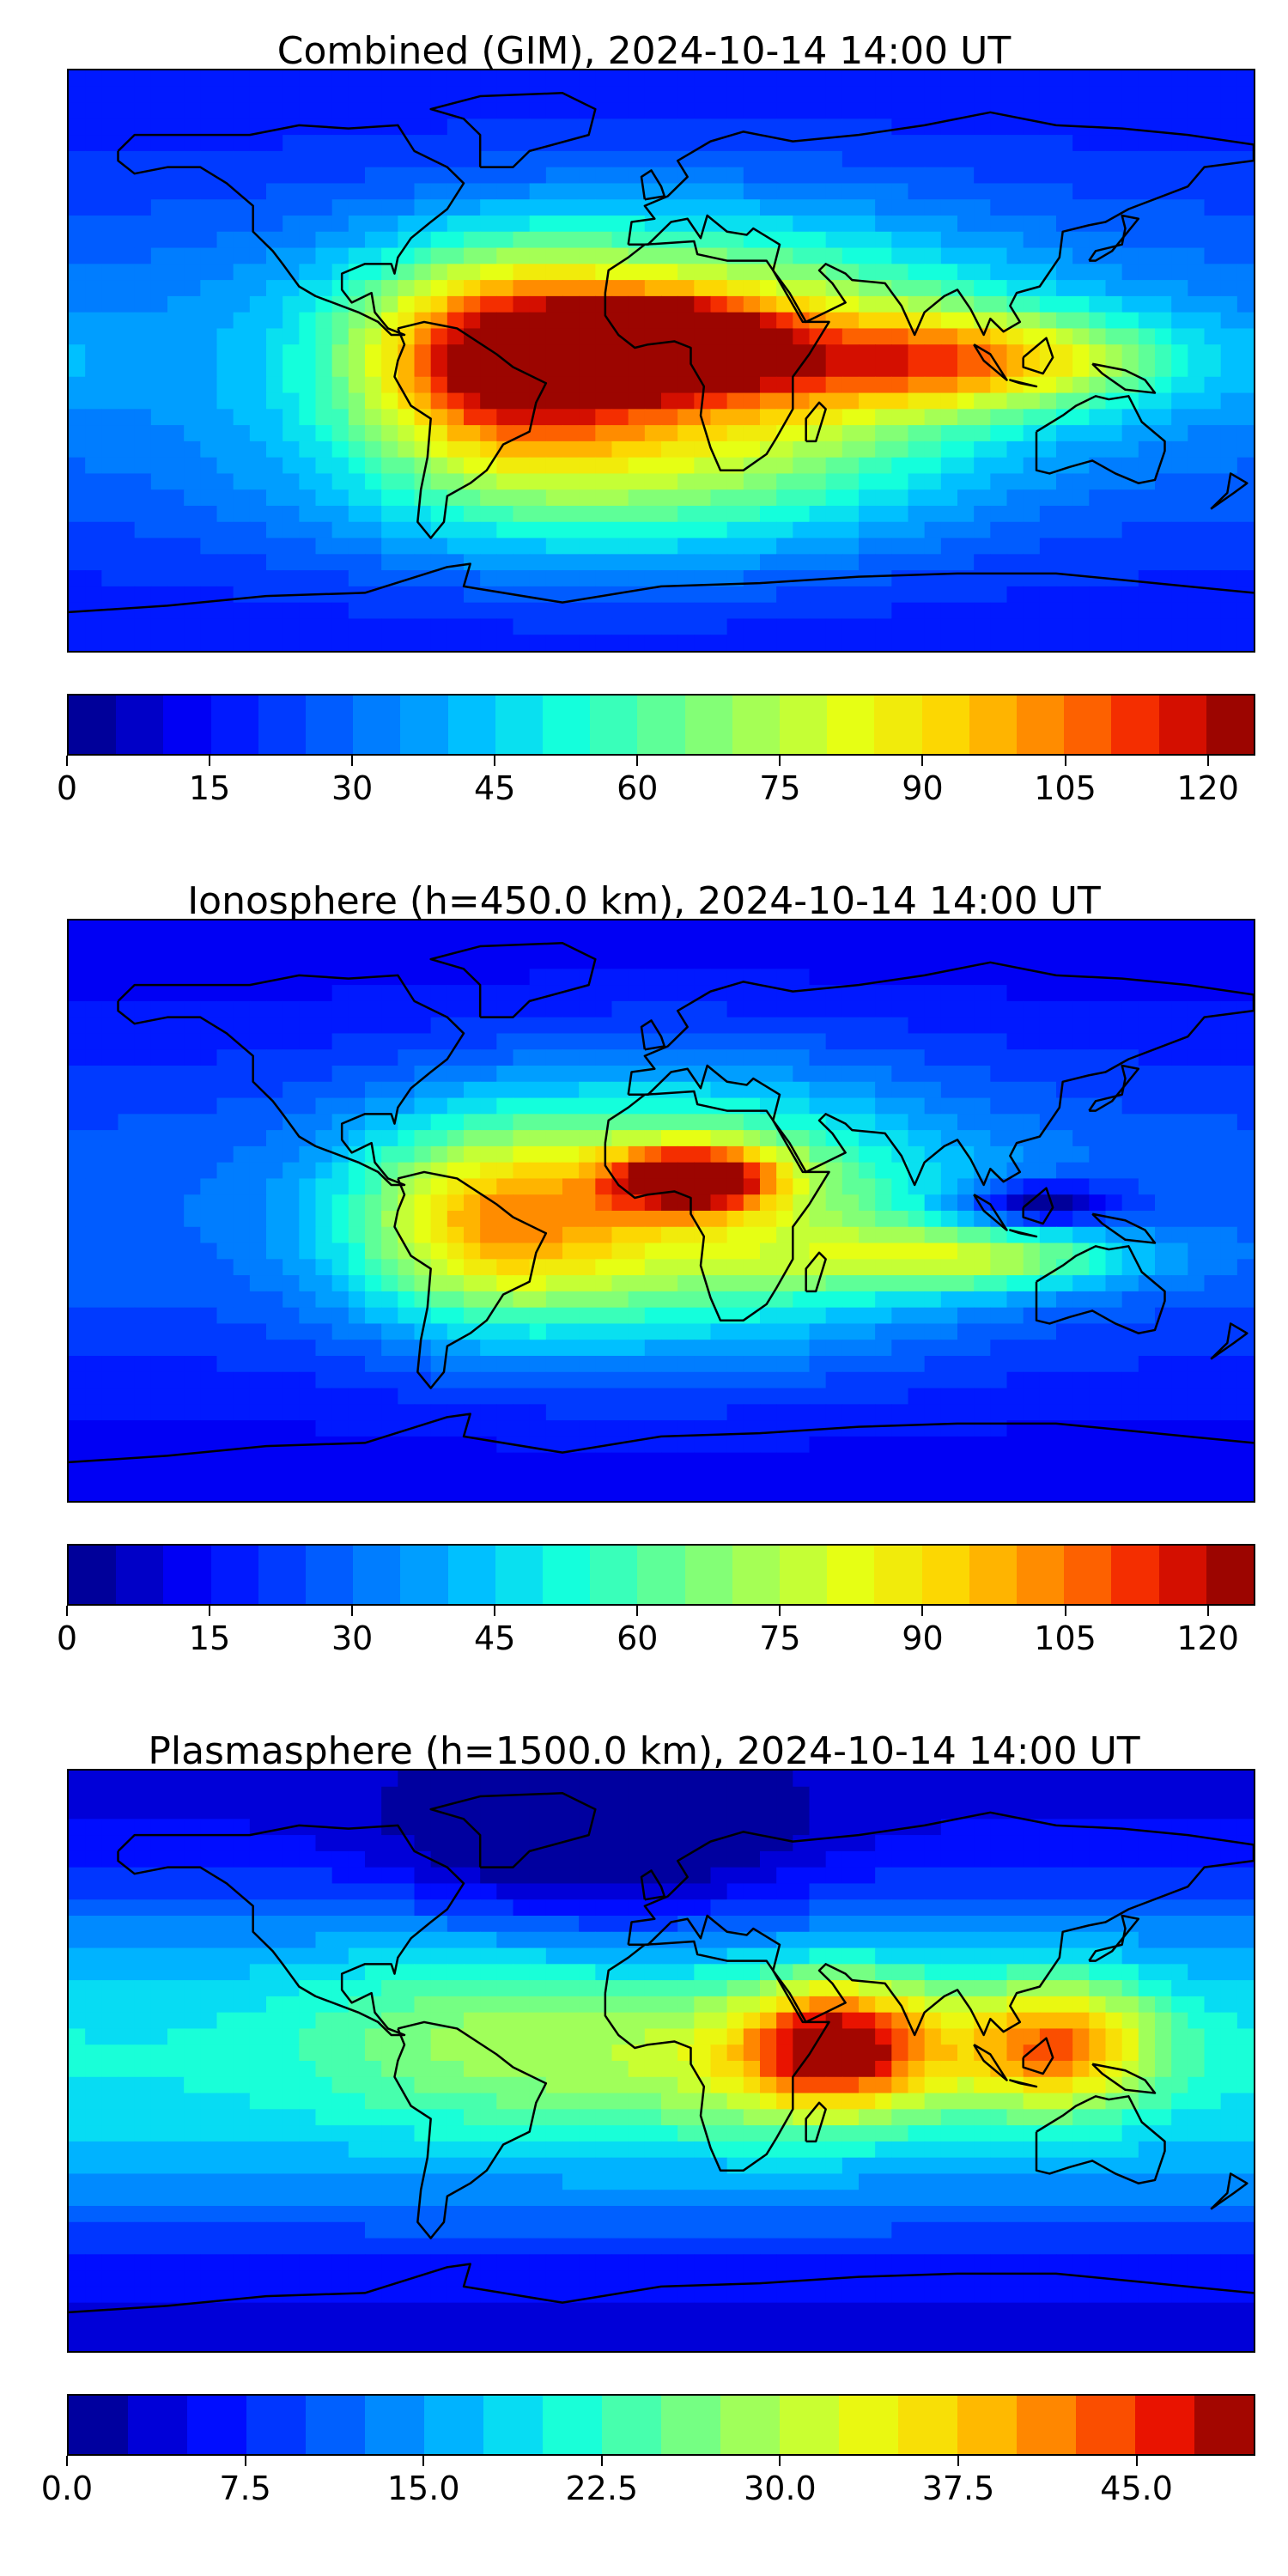 The width and height of the screenshot is (1288, 2576). What do you see at coordinates (353, 788) in the screenshot?
I see `colorbar-tick-label: 30` at bounding box center [353, 788].